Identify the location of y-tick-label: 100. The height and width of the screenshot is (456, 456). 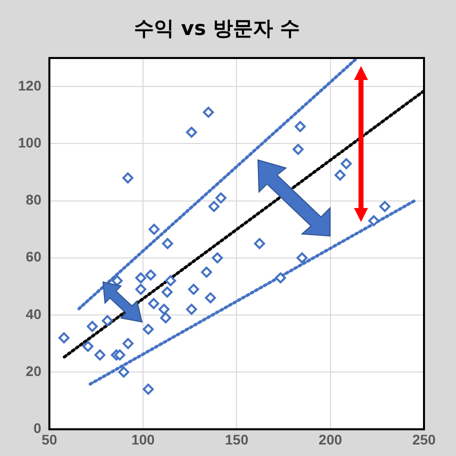
(30, 142).